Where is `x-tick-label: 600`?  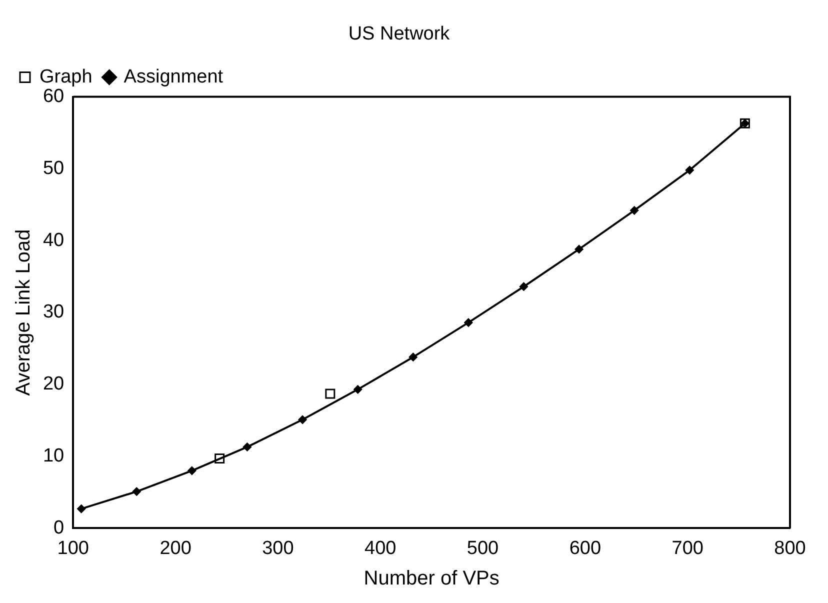
x-tick-label: 600 is located at coordinates (585, 548).